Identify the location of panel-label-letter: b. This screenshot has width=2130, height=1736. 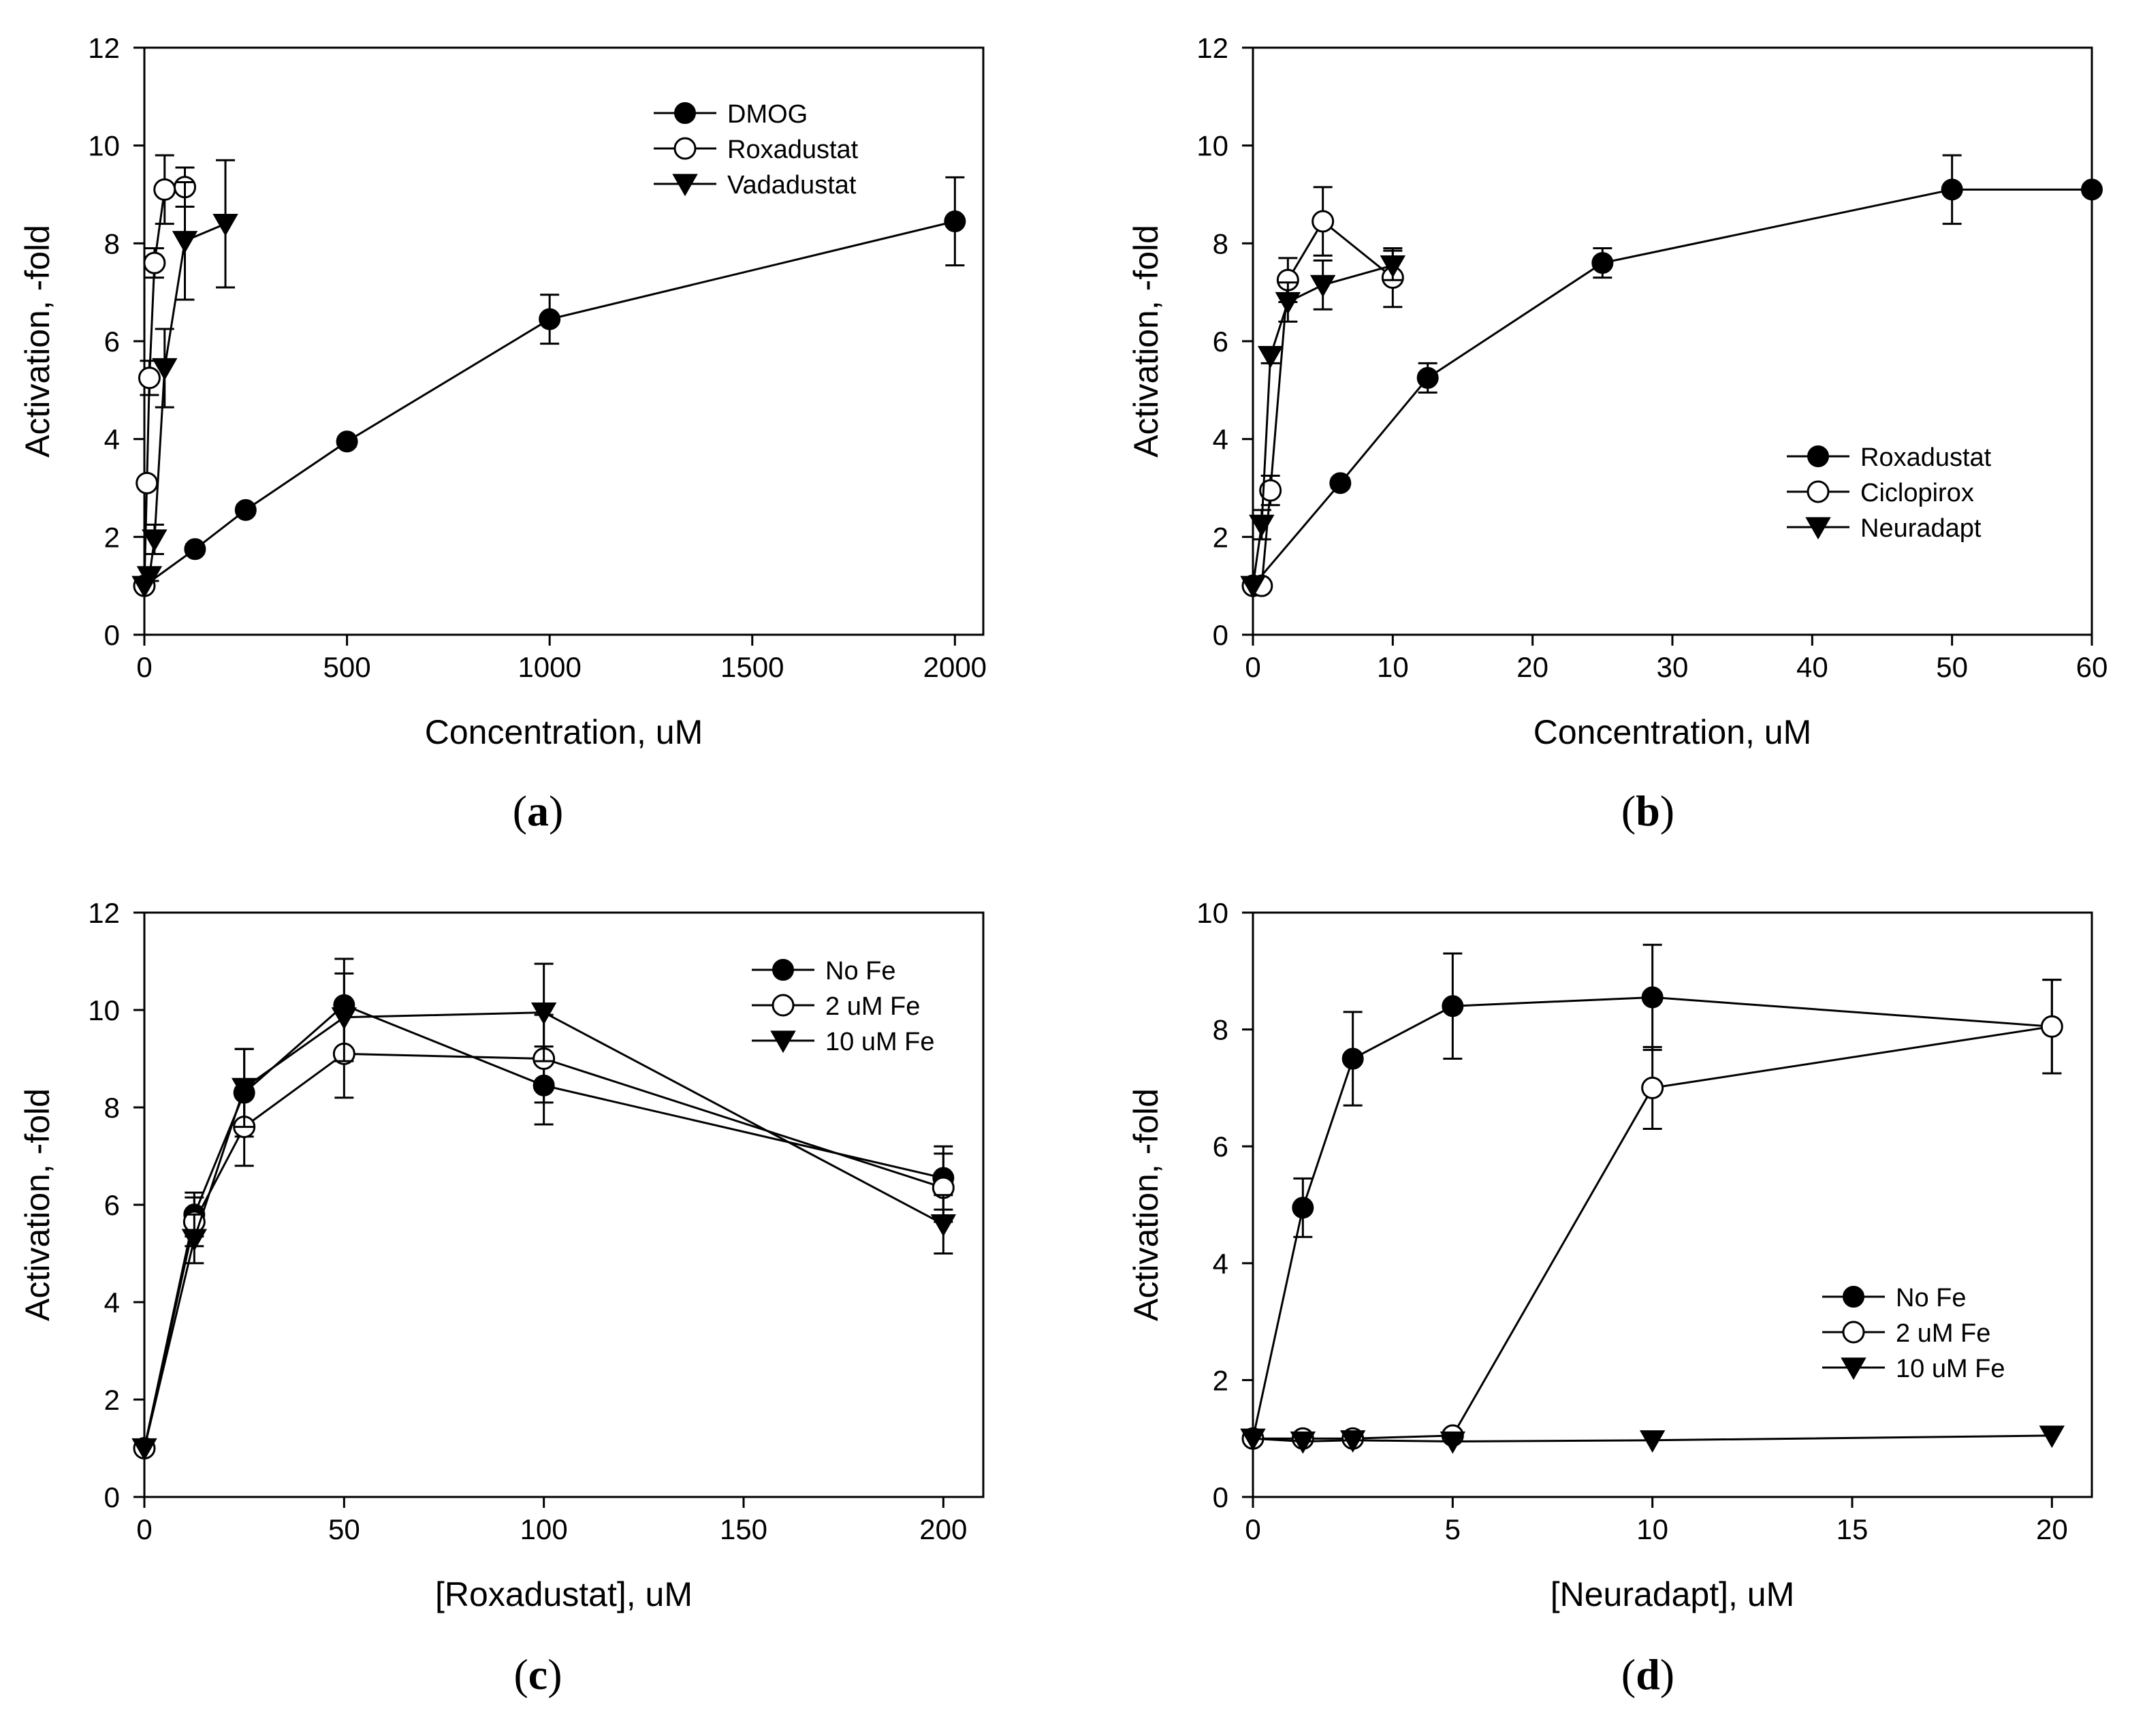
(1648, 811).